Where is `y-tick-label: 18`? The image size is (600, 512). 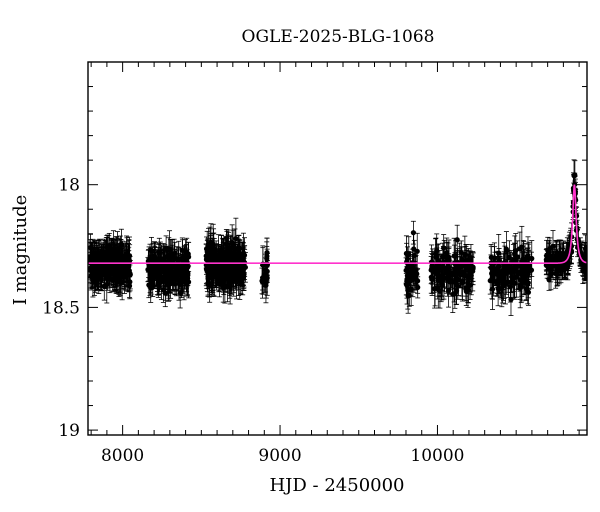
y-tick-label: 18 is located at coordinates (69, 186).